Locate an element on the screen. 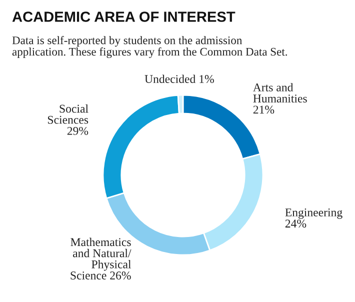 Image resolution: width=355 pixels, height=302 pixels. slice-label: Undecided 1% is located at coordinates (179, 79).